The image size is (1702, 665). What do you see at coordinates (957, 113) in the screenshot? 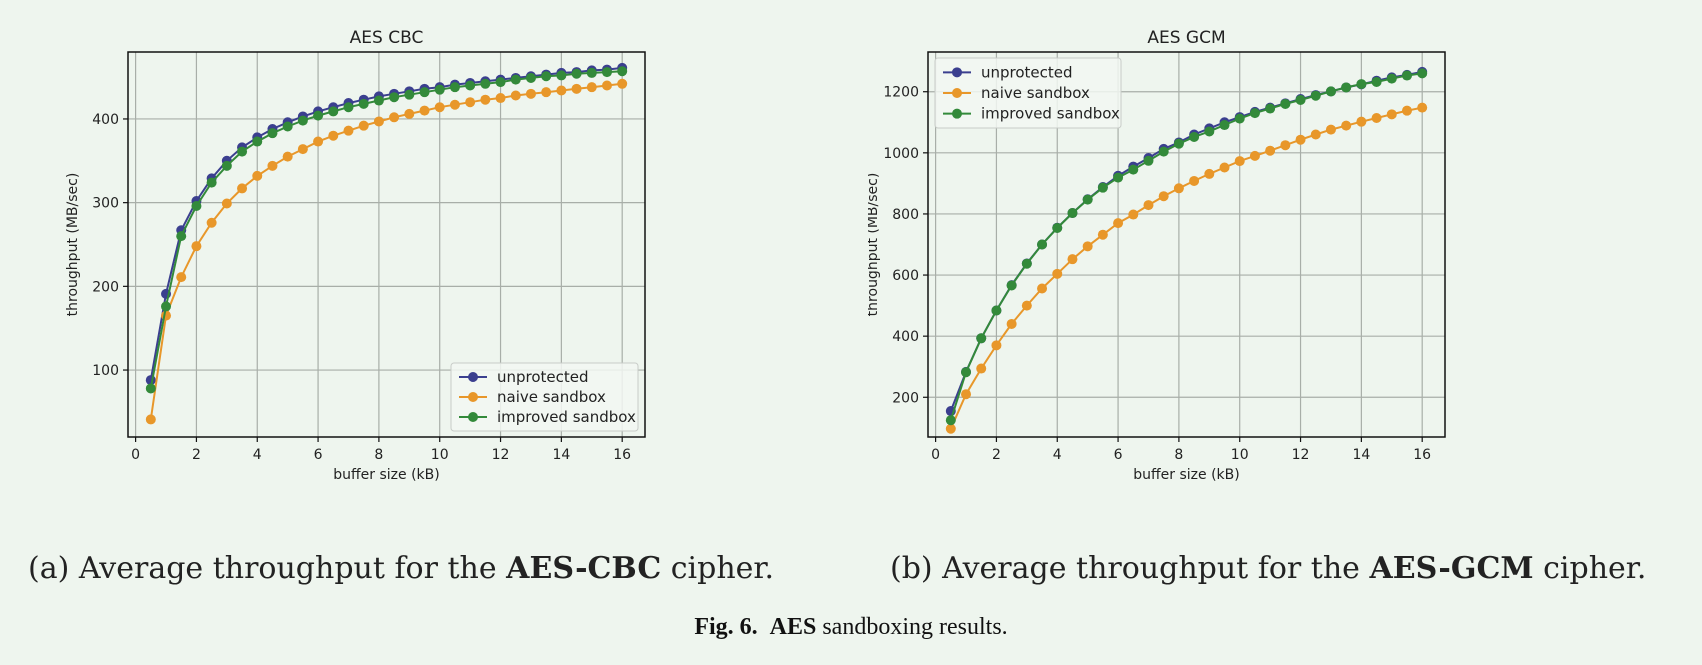
I see `legend-marker-improved-sandbox` at bounding box center [957, 113].